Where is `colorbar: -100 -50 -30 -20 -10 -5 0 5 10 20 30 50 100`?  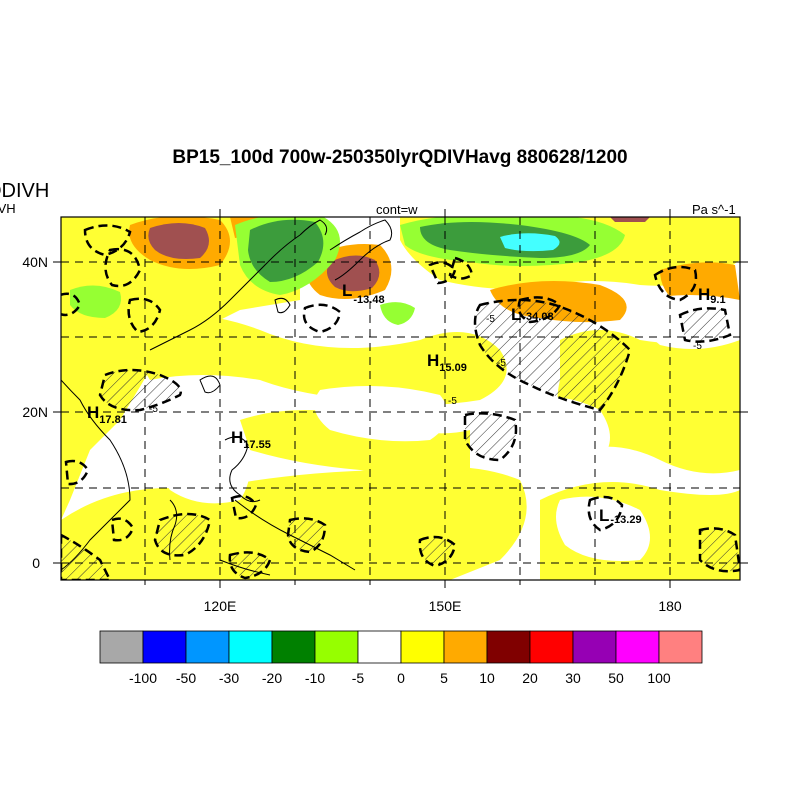 colorbar: -100 -50 -30 -20 -10 -5 0 5 10 20 30 50 100 is located at coordinates (401, 658).